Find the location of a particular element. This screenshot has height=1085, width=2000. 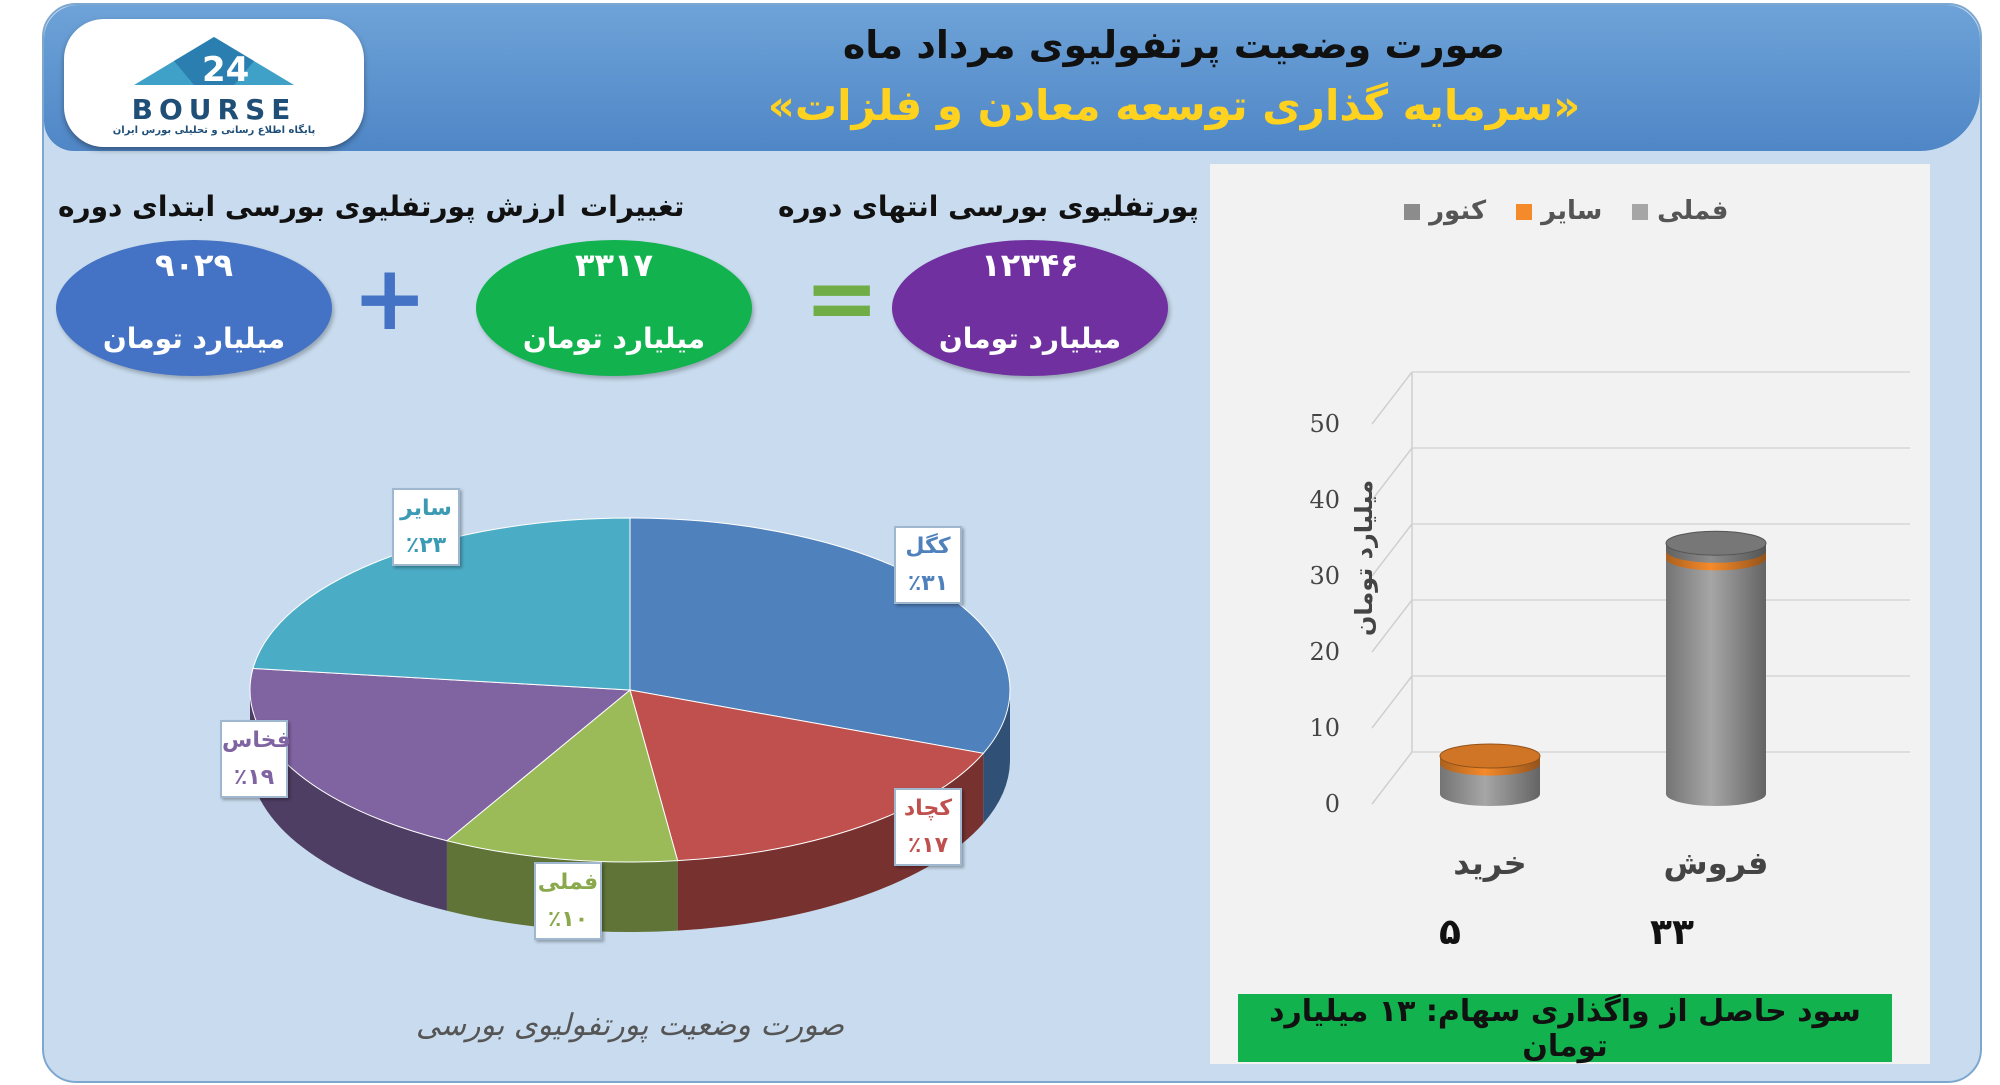

category-kharid: خرید is located at coordinates (1490, 863).